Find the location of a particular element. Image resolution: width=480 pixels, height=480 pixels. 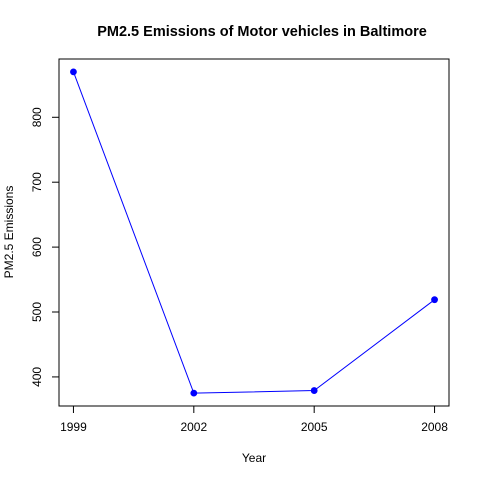

y-tick-label: 600 is located at coordinates (37, 247).